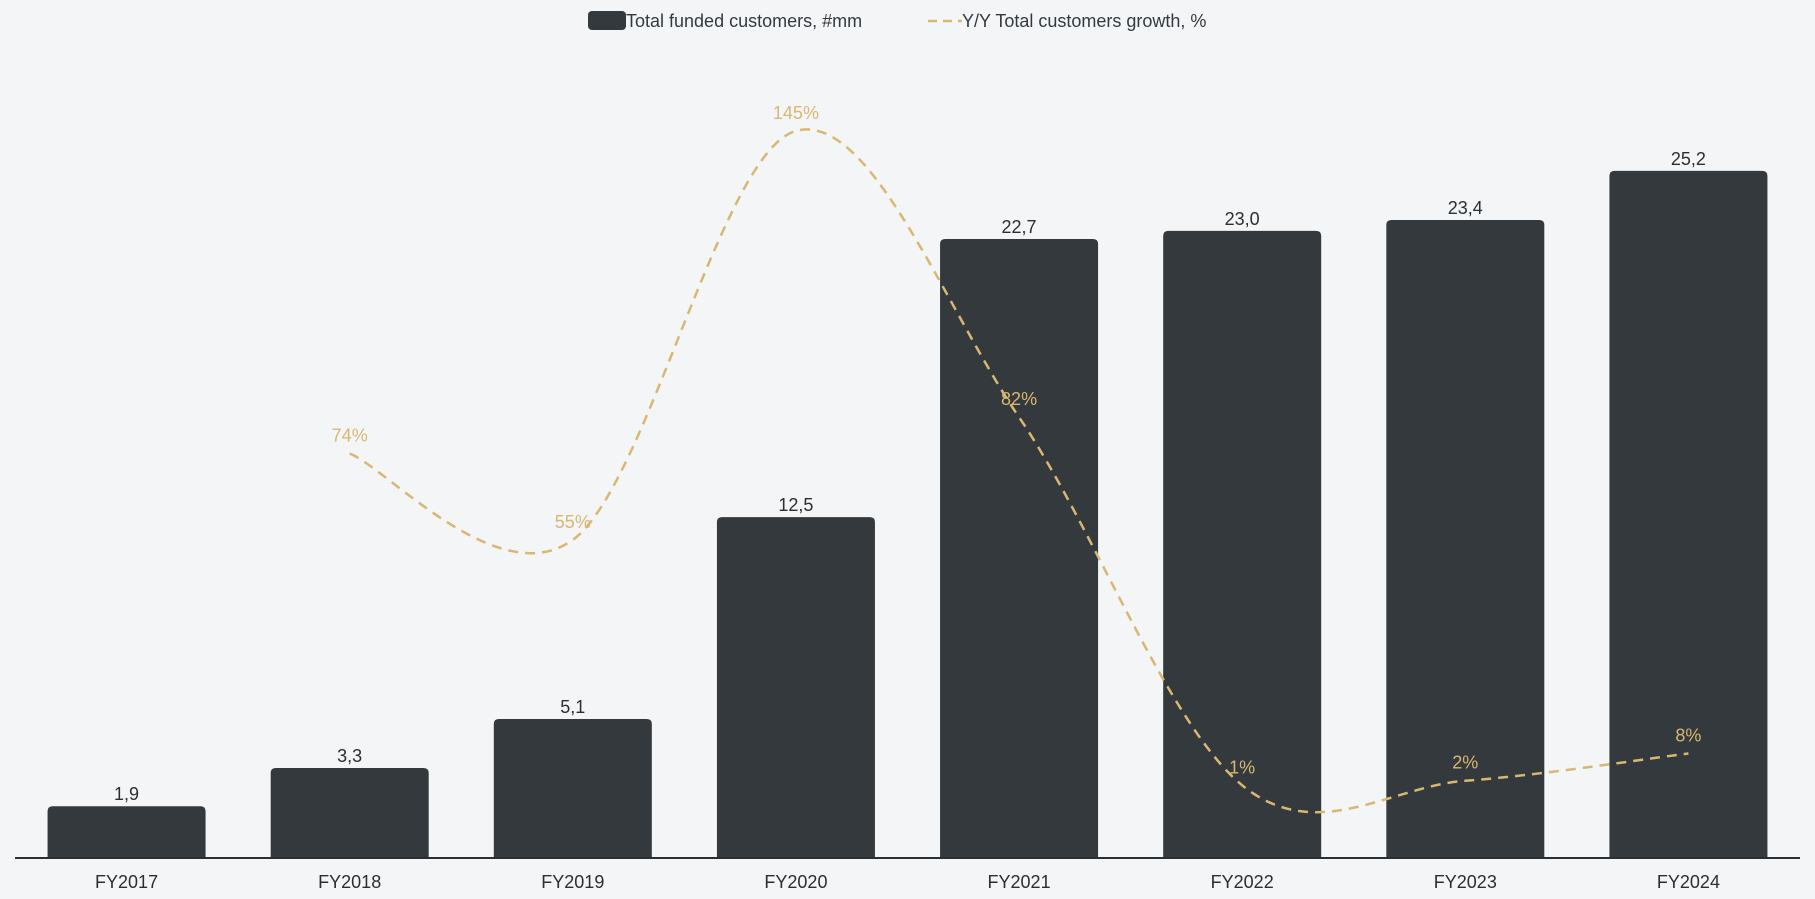 The height and width of the screenshot is (899, 1815). What do you see at coordinates (126, 882) in the screenshot?
I see `x-tick-label-fy2017: FY2017` at bounding box center [126, 882].